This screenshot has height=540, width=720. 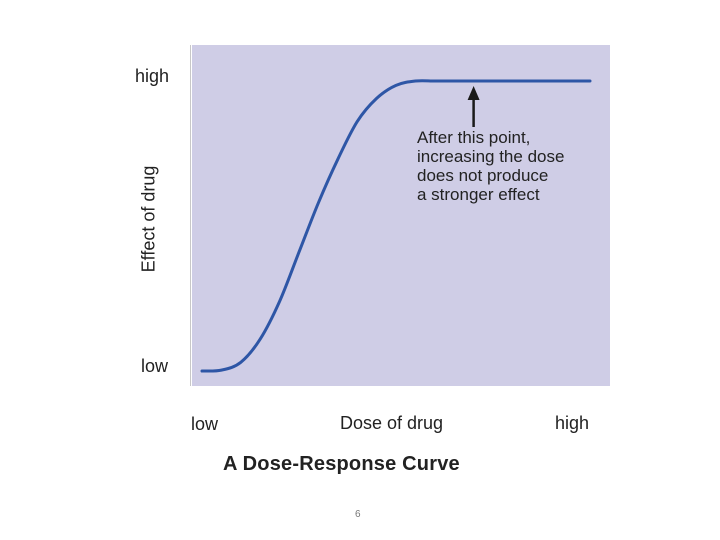 I want to click on annotation-line: does not produce, so click(x=483, y=175).